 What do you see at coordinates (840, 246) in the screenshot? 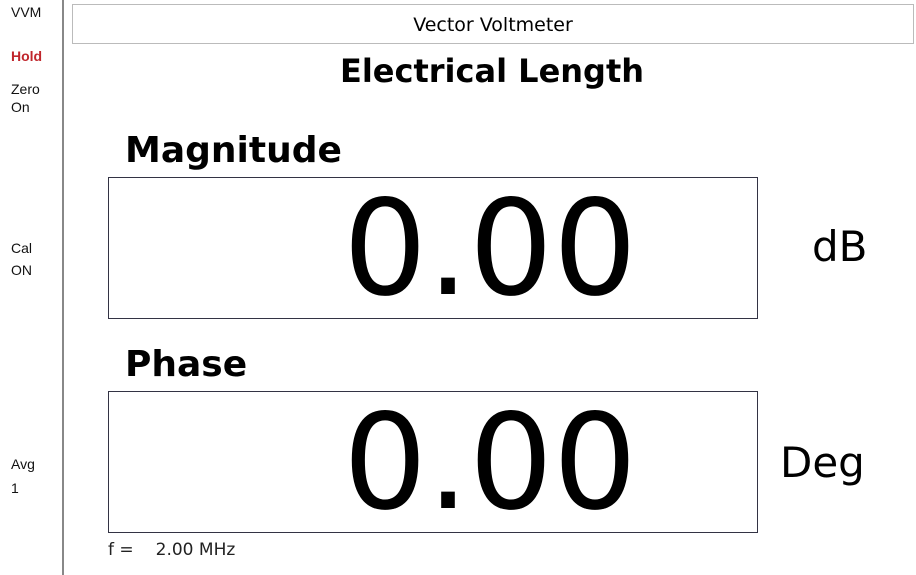
I see `reading-unit: dB` at bounding box center [840, 246].